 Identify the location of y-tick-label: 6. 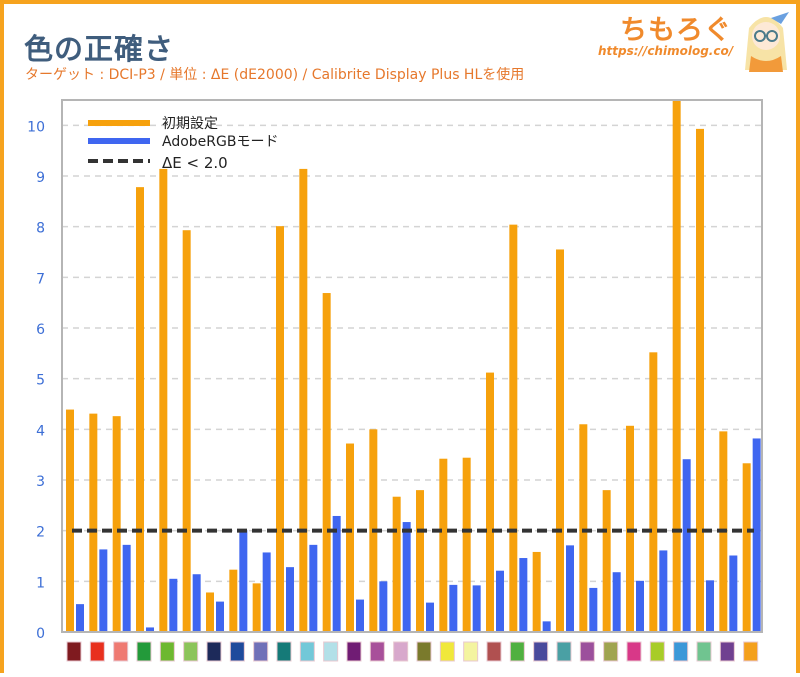
(40, 330).